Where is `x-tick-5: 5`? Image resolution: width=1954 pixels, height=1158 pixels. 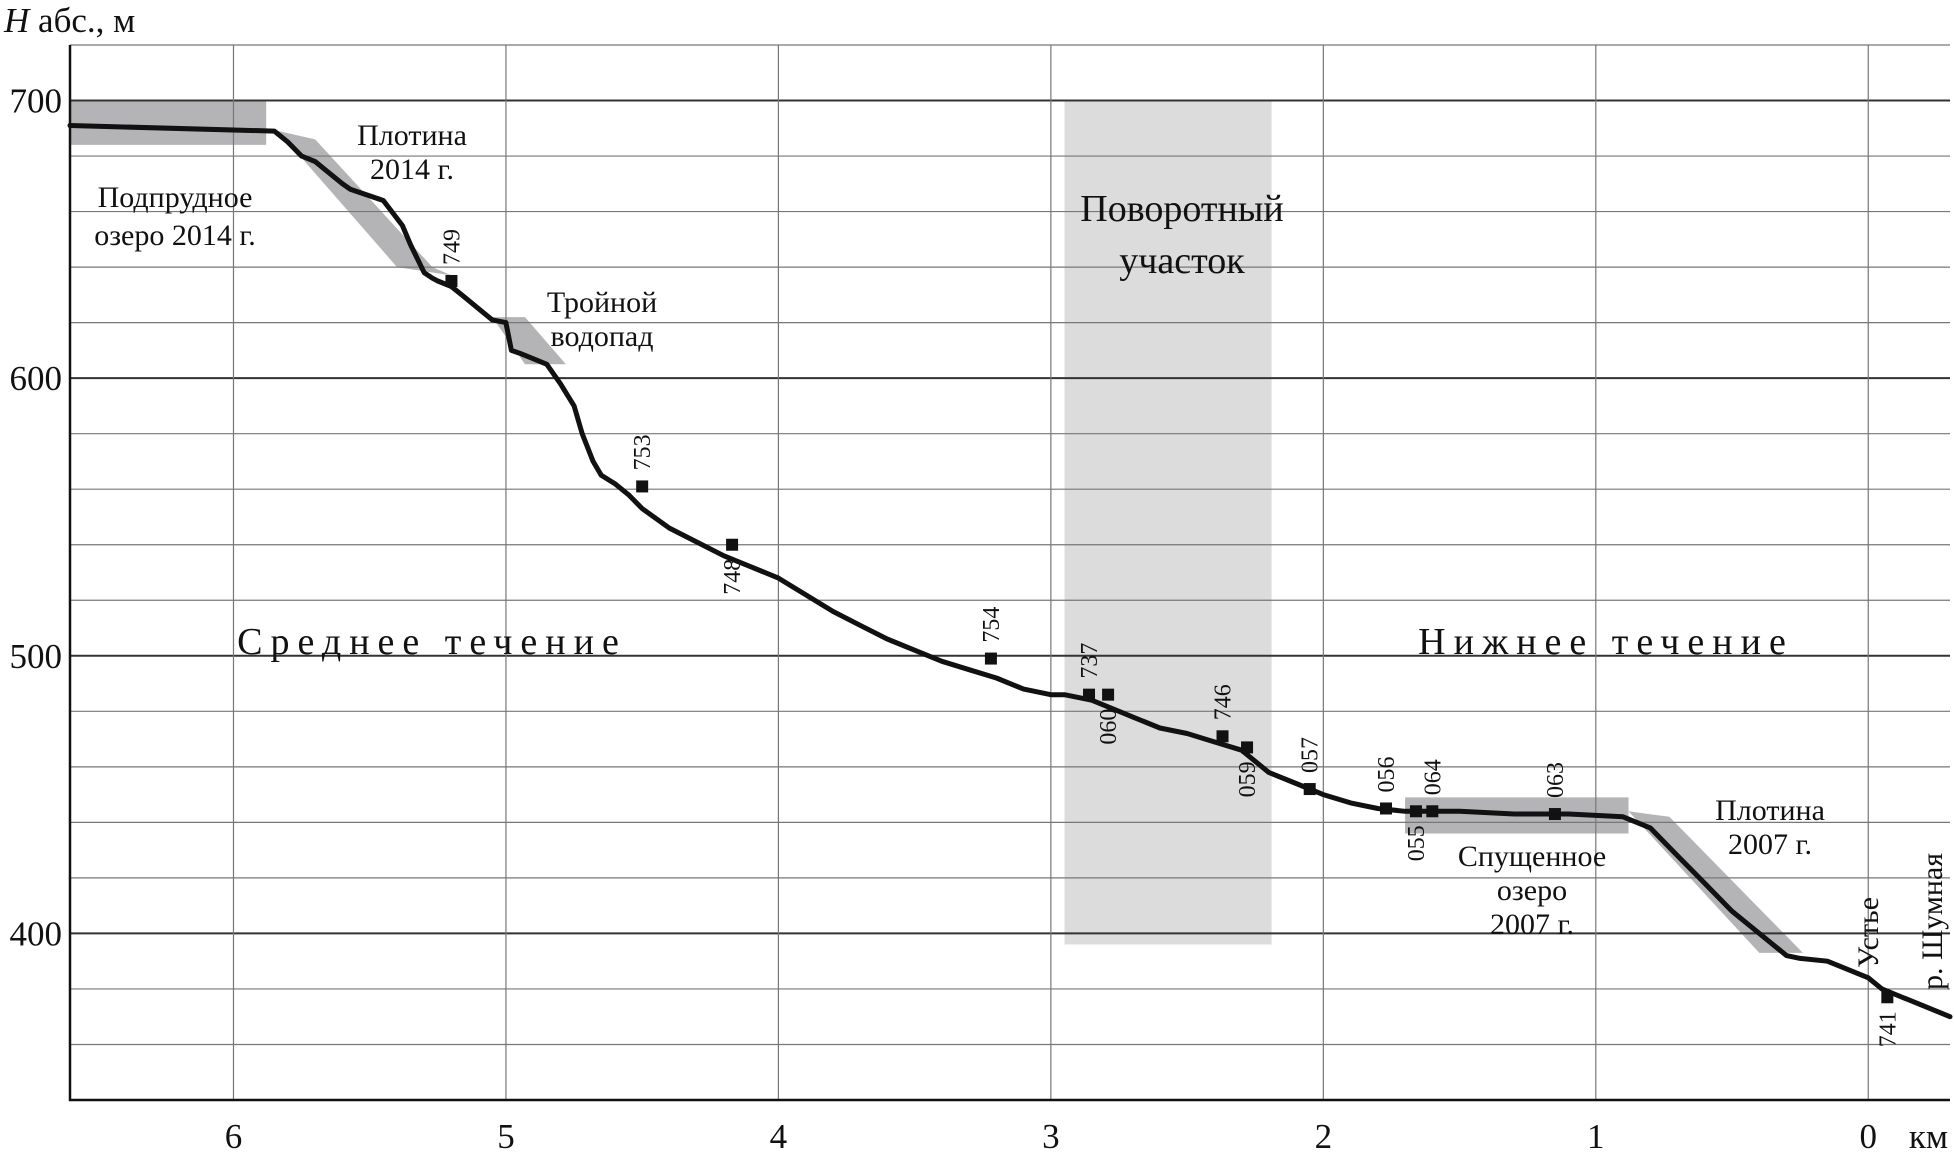
x-tick-5: 5 is located at coordinates (506, 1136).